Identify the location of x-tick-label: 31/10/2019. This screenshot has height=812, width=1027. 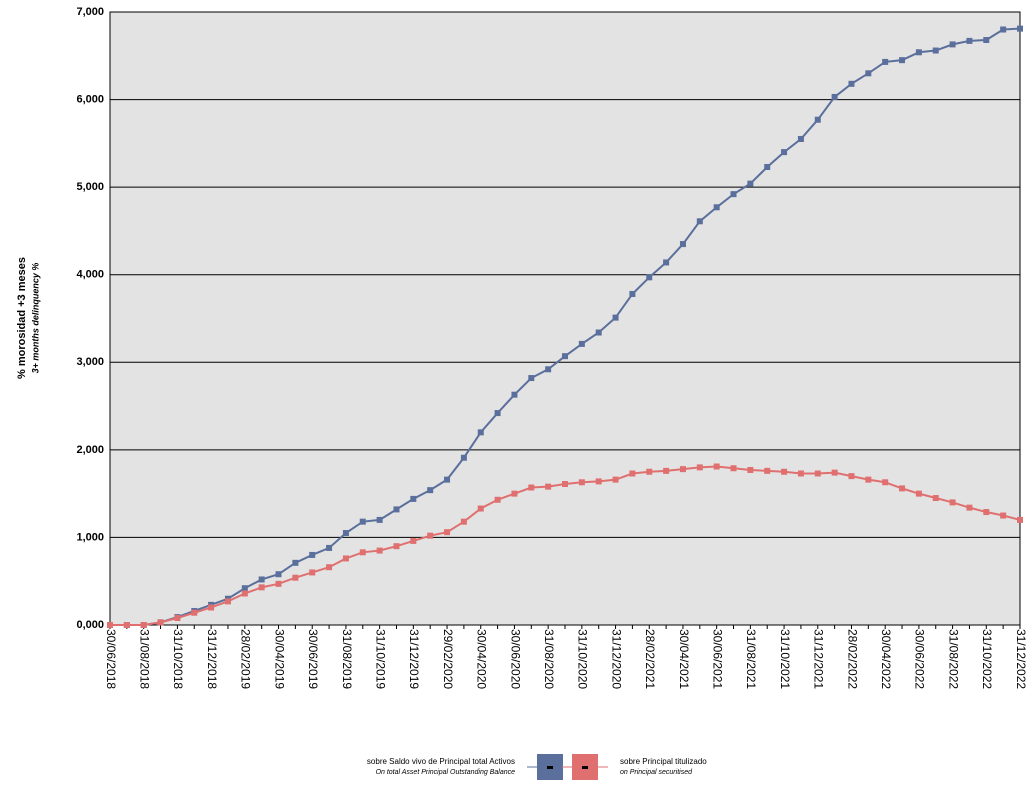
(380, 659).